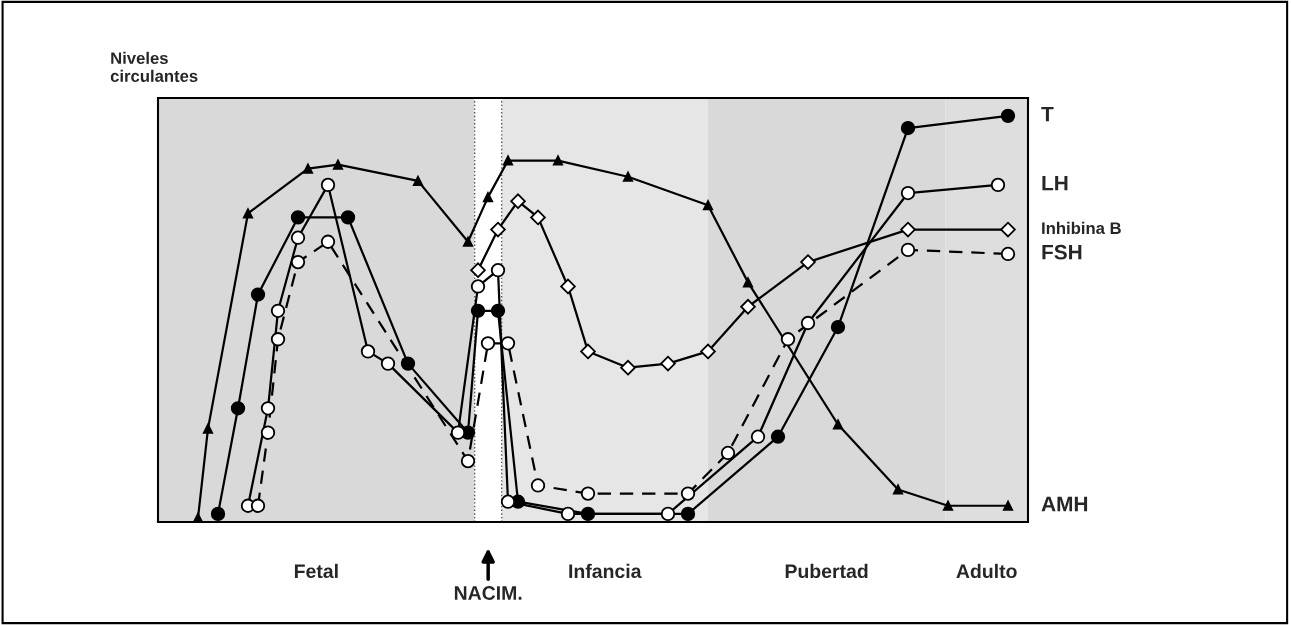  Describe the element at coordinates (1062, 252) in the screenshot. I see `series-label: FSH` at that location.